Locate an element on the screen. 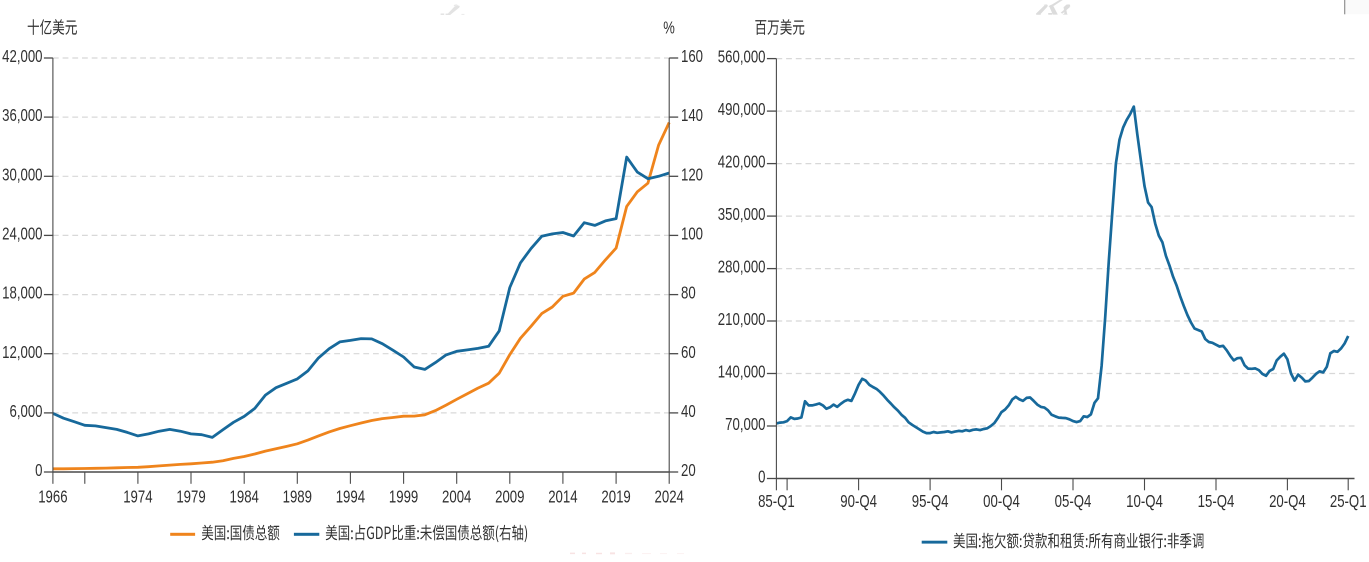 This screenshot has height=562, width=1369. svg-text: 6,000 is located at coordinates (25, 411).